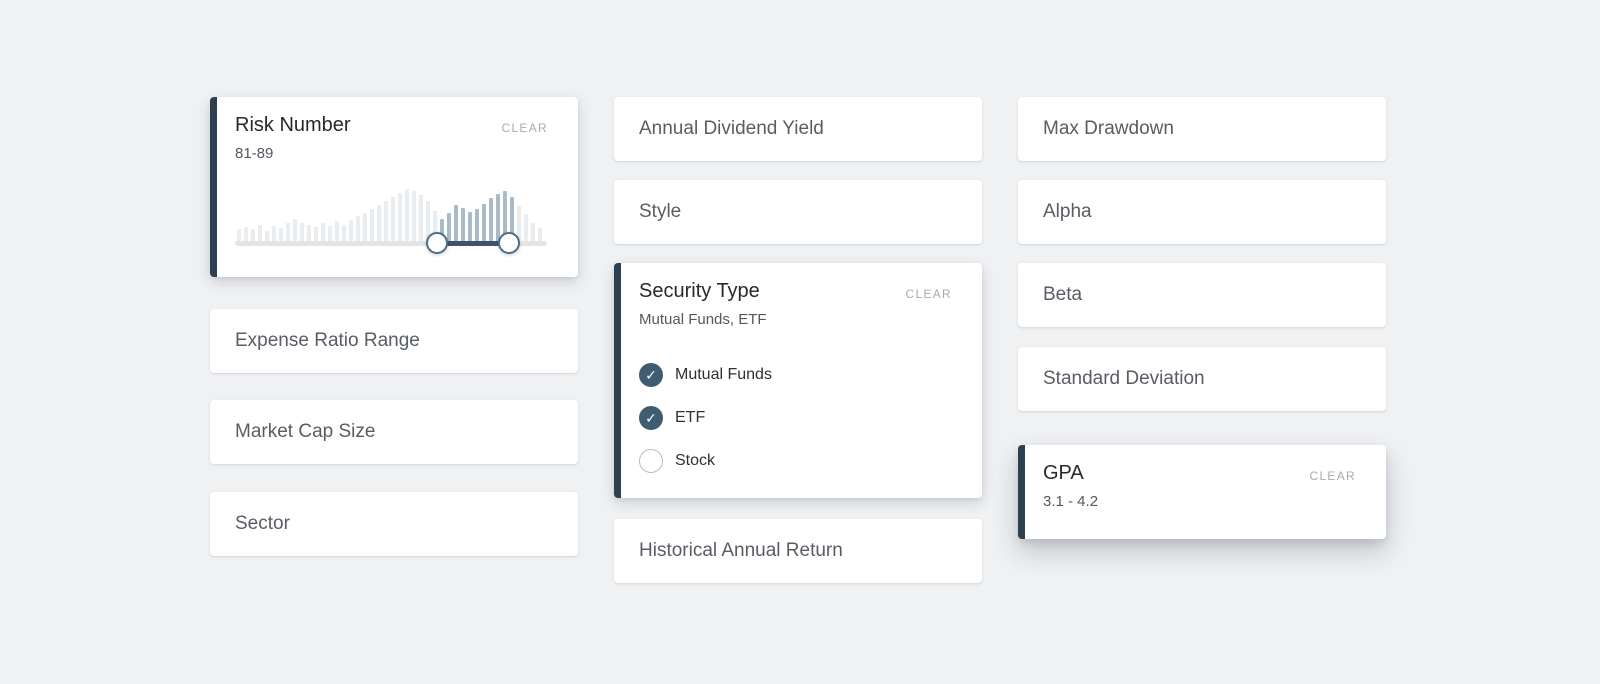 This screenshot has width=1600, height=684. Describe the element at coordinates (394, 187) in the screenshot. I see `filter-card-risk-number: Risk Number CLEAR 81-89` at that location.